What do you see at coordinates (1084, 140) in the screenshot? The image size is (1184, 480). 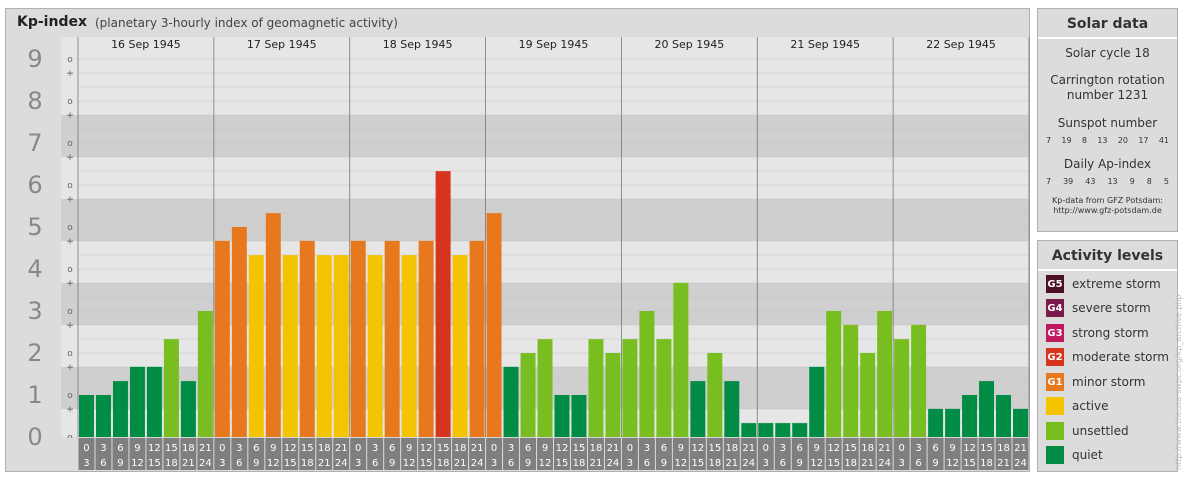 I see `sunspot-value: 8` at bounding box center [1084, 140].